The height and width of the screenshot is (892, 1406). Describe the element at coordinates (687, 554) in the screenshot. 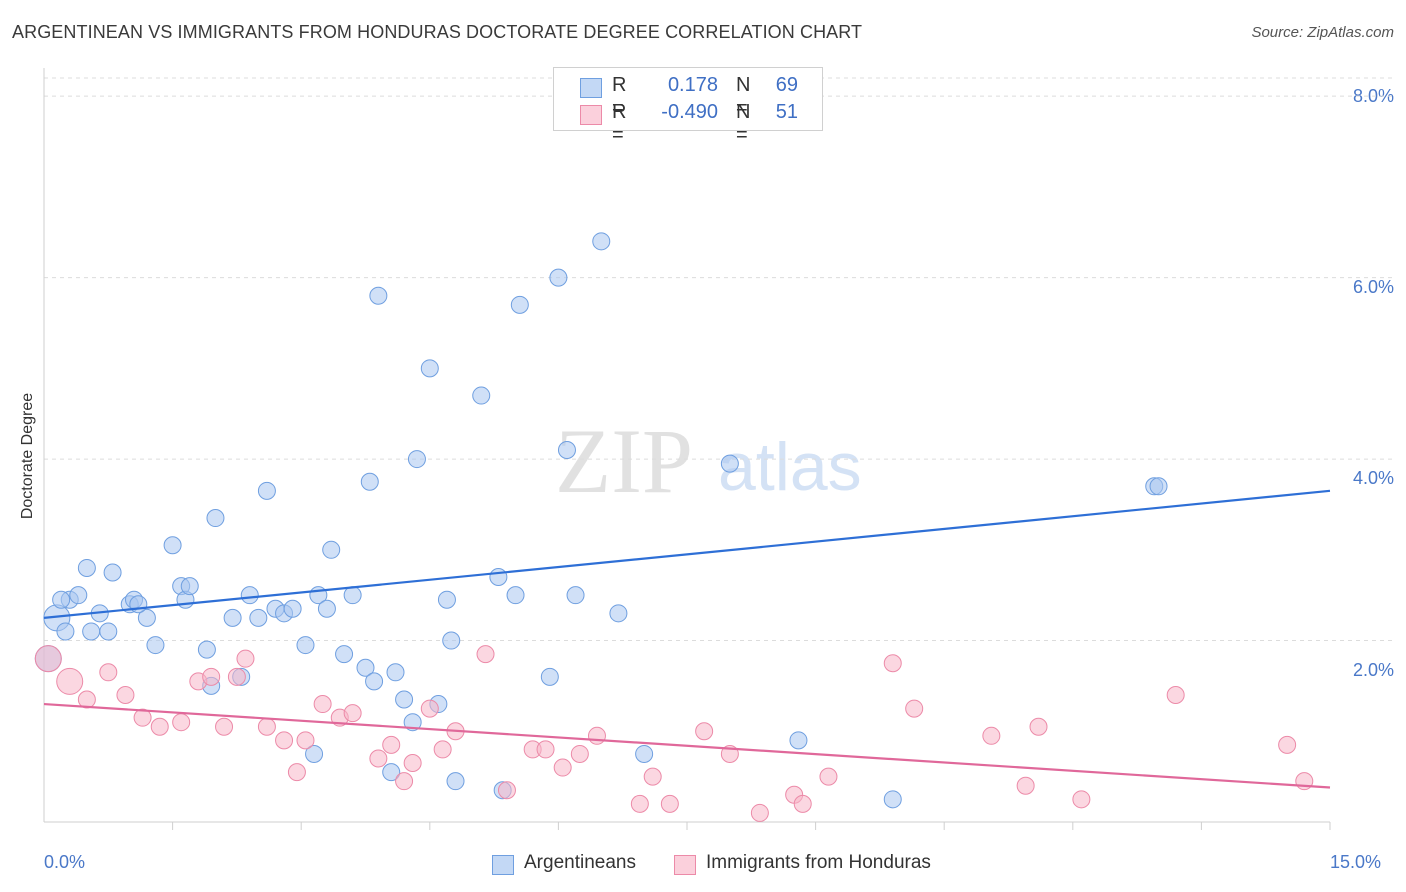

I see `argentineans-trend-line` at that location.